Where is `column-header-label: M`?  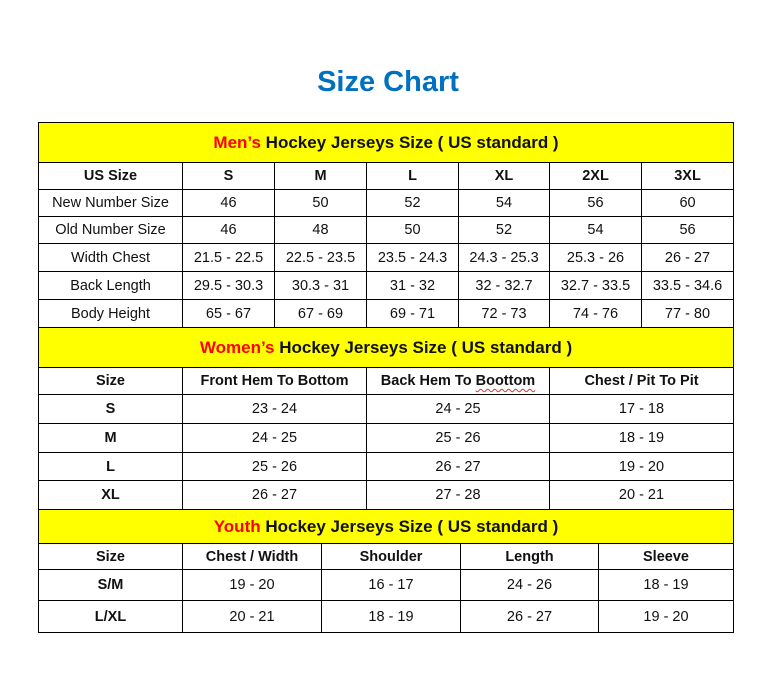 column-header-label: M is located at coordinates (320, 176).